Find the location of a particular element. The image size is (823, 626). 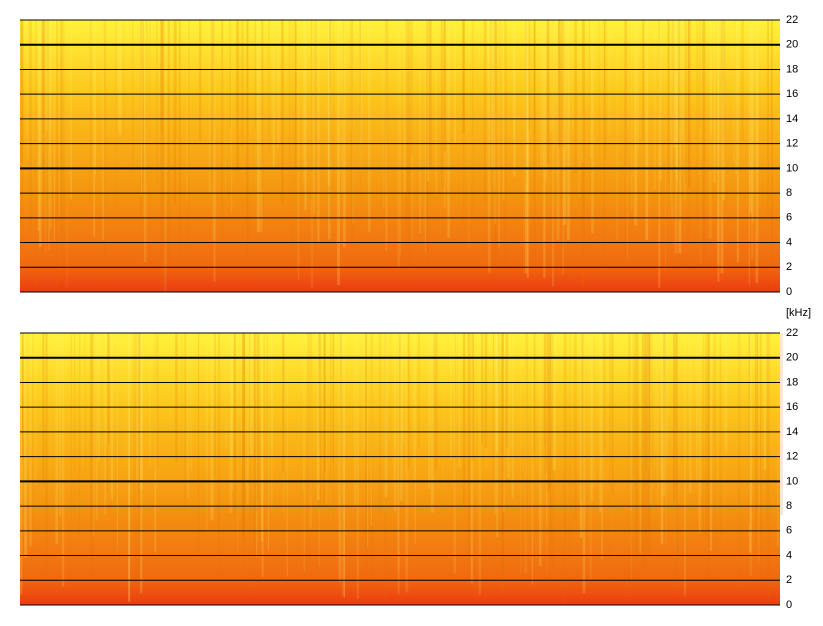

y-tick-label: 12 is located at coordinates (792, 457).